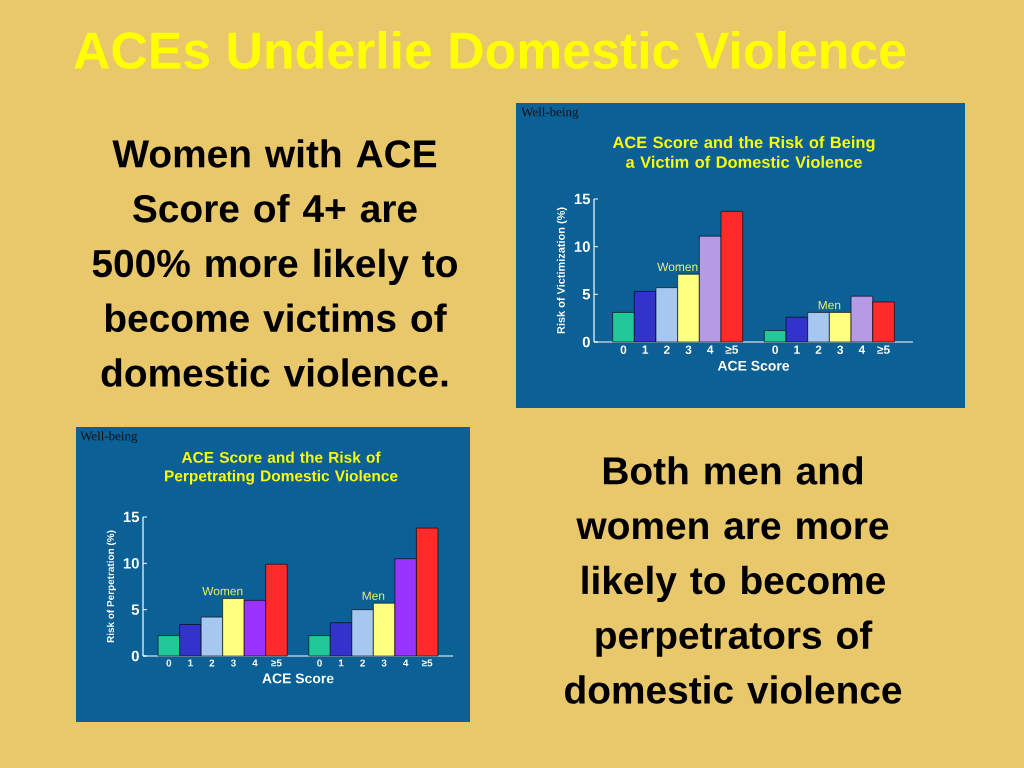 The width and height of the screenshot is (1024, 768). Describe the element at coordinates (490, 50) in the screenshot. I see `text: ACEs Underlie Domestic Violence` at that location.